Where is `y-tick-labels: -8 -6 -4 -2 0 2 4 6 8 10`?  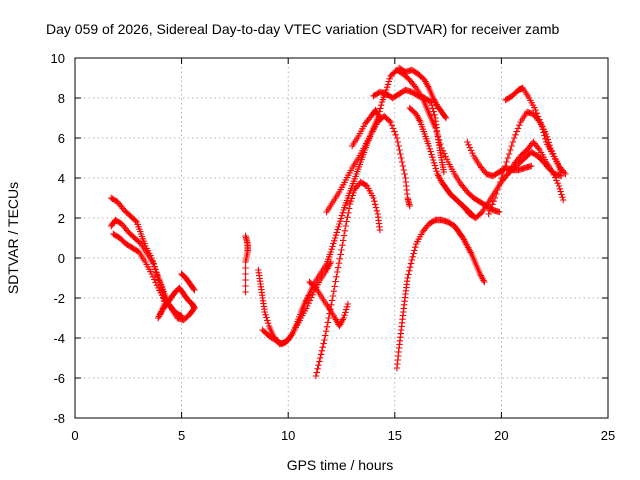
y-tick-labels: -8 -6 -4 -2 0 2 4 6 8 10 is located at coordinates (58, 238).